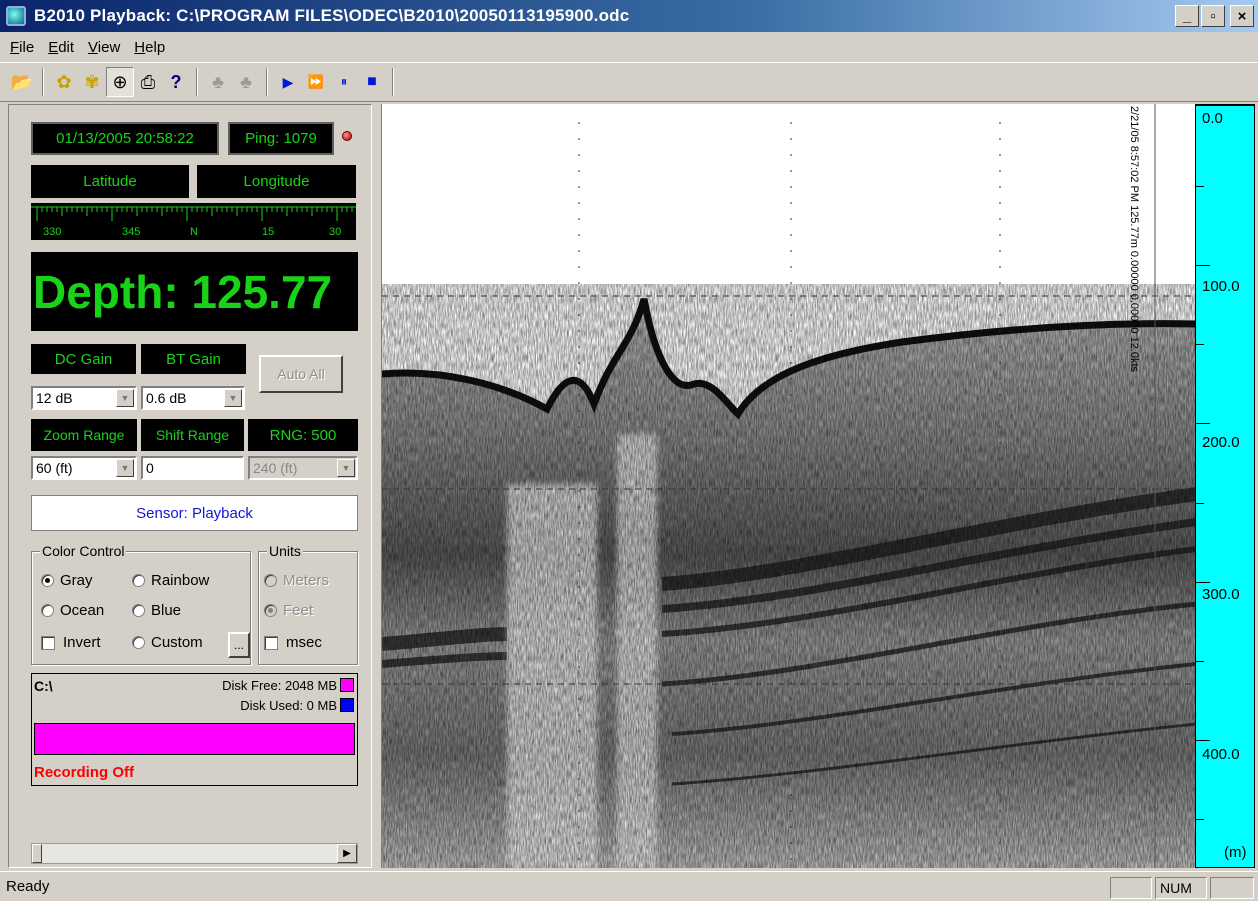 The width and height of the screenshot is (1258, 901). I want to click on msec-option: msec, so click(293, 642).